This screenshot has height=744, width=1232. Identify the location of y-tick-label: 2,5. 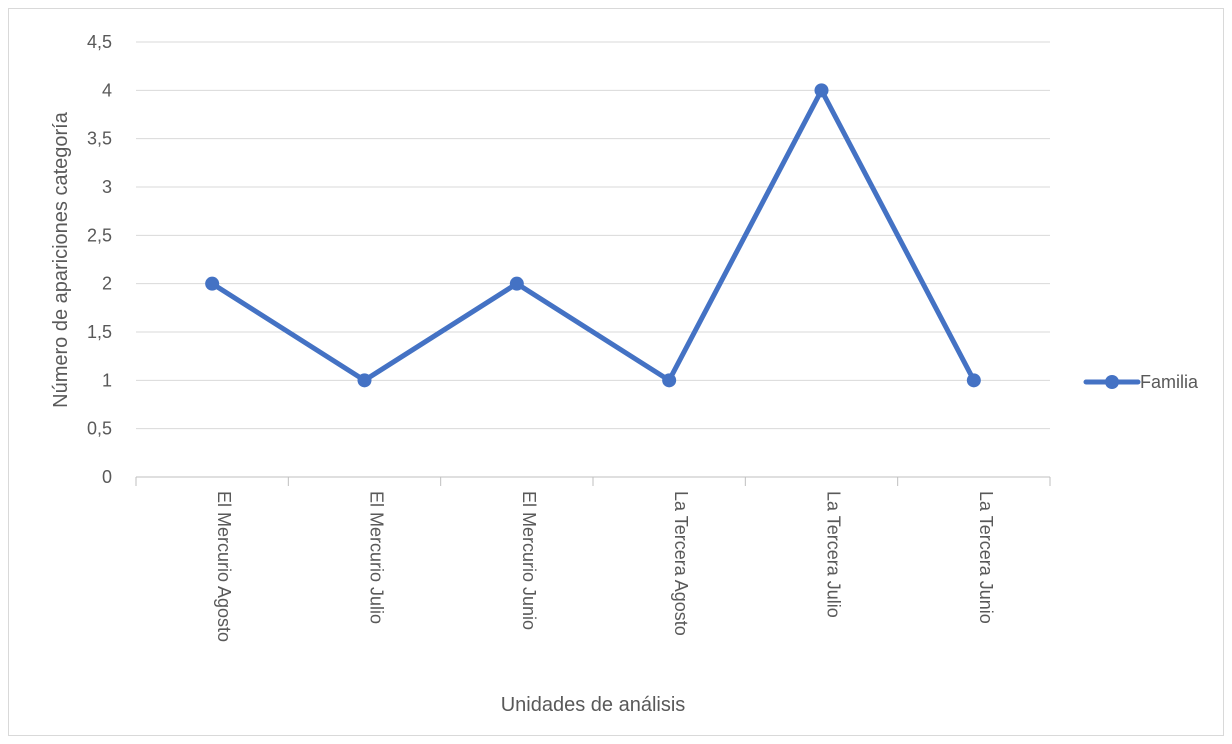
(99, 235).